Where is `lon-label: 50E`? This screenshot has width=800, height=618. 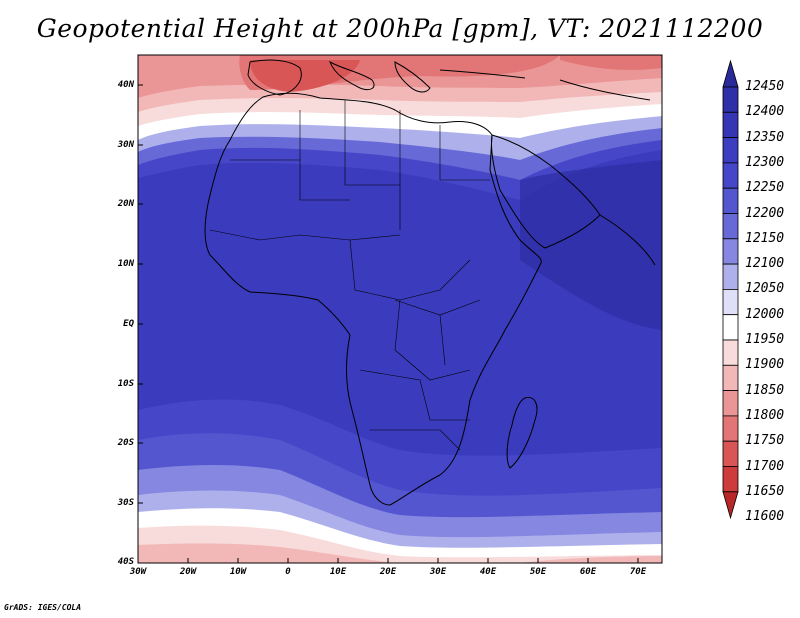
lon-label: 50E is located at coordinates (538, 572).